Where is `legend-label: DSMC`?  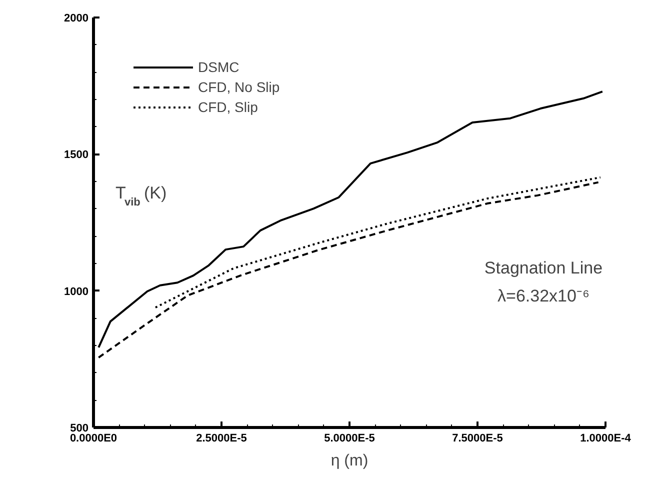
legend-label: DSMC is located at coordinates (219, 67).